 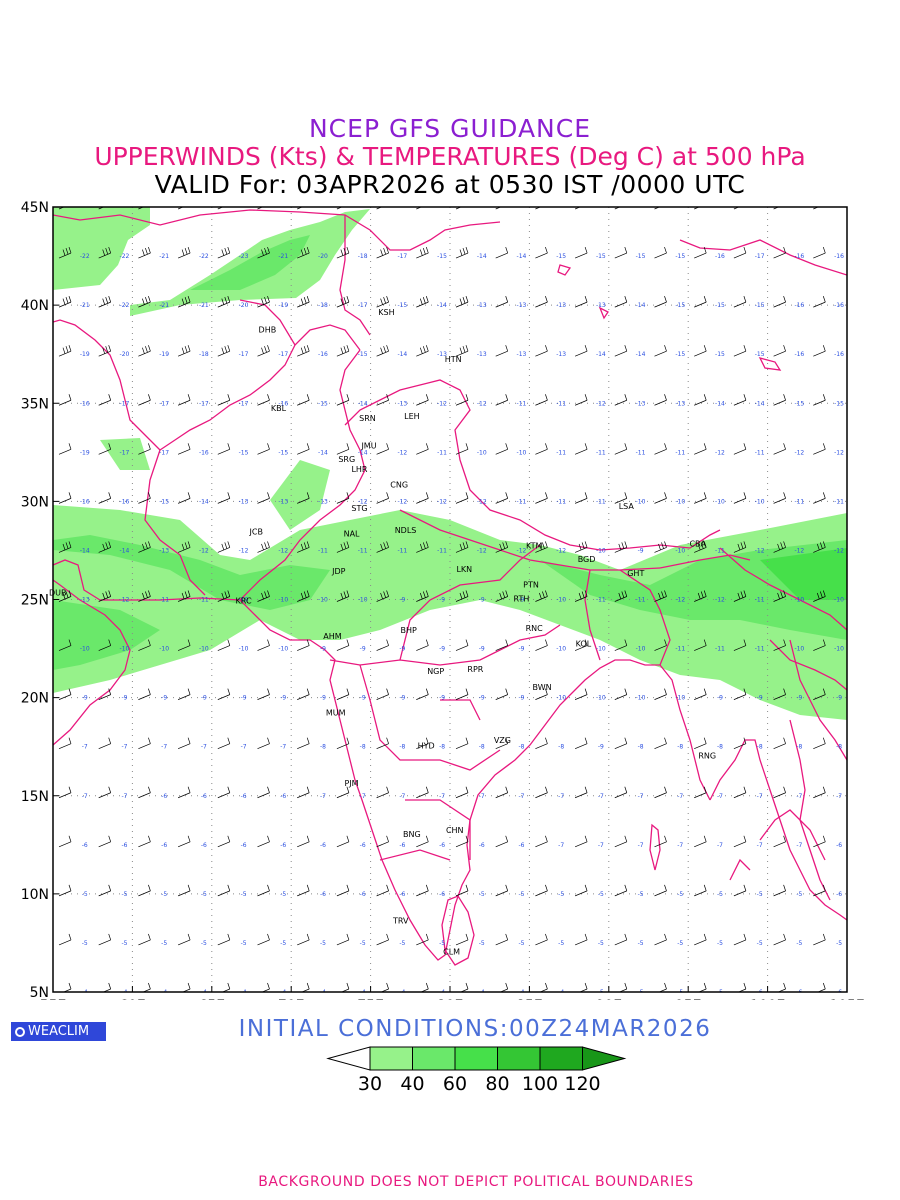 What do you see at coordinates (370, 1084) in the screenshot?
I see `legend-label: 30` at bounding box center [370, 1084].